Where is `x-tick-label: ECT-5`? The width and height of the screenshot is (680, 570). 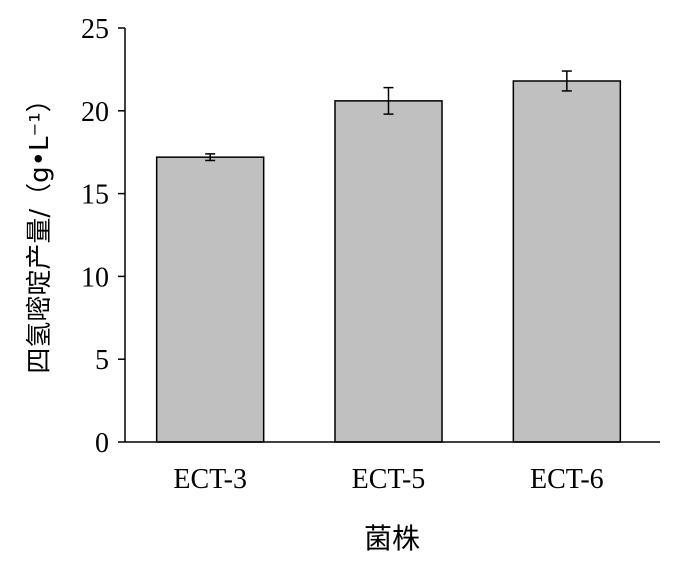
x-tick-label: ECT-5 is located at coordinates (389, 479).